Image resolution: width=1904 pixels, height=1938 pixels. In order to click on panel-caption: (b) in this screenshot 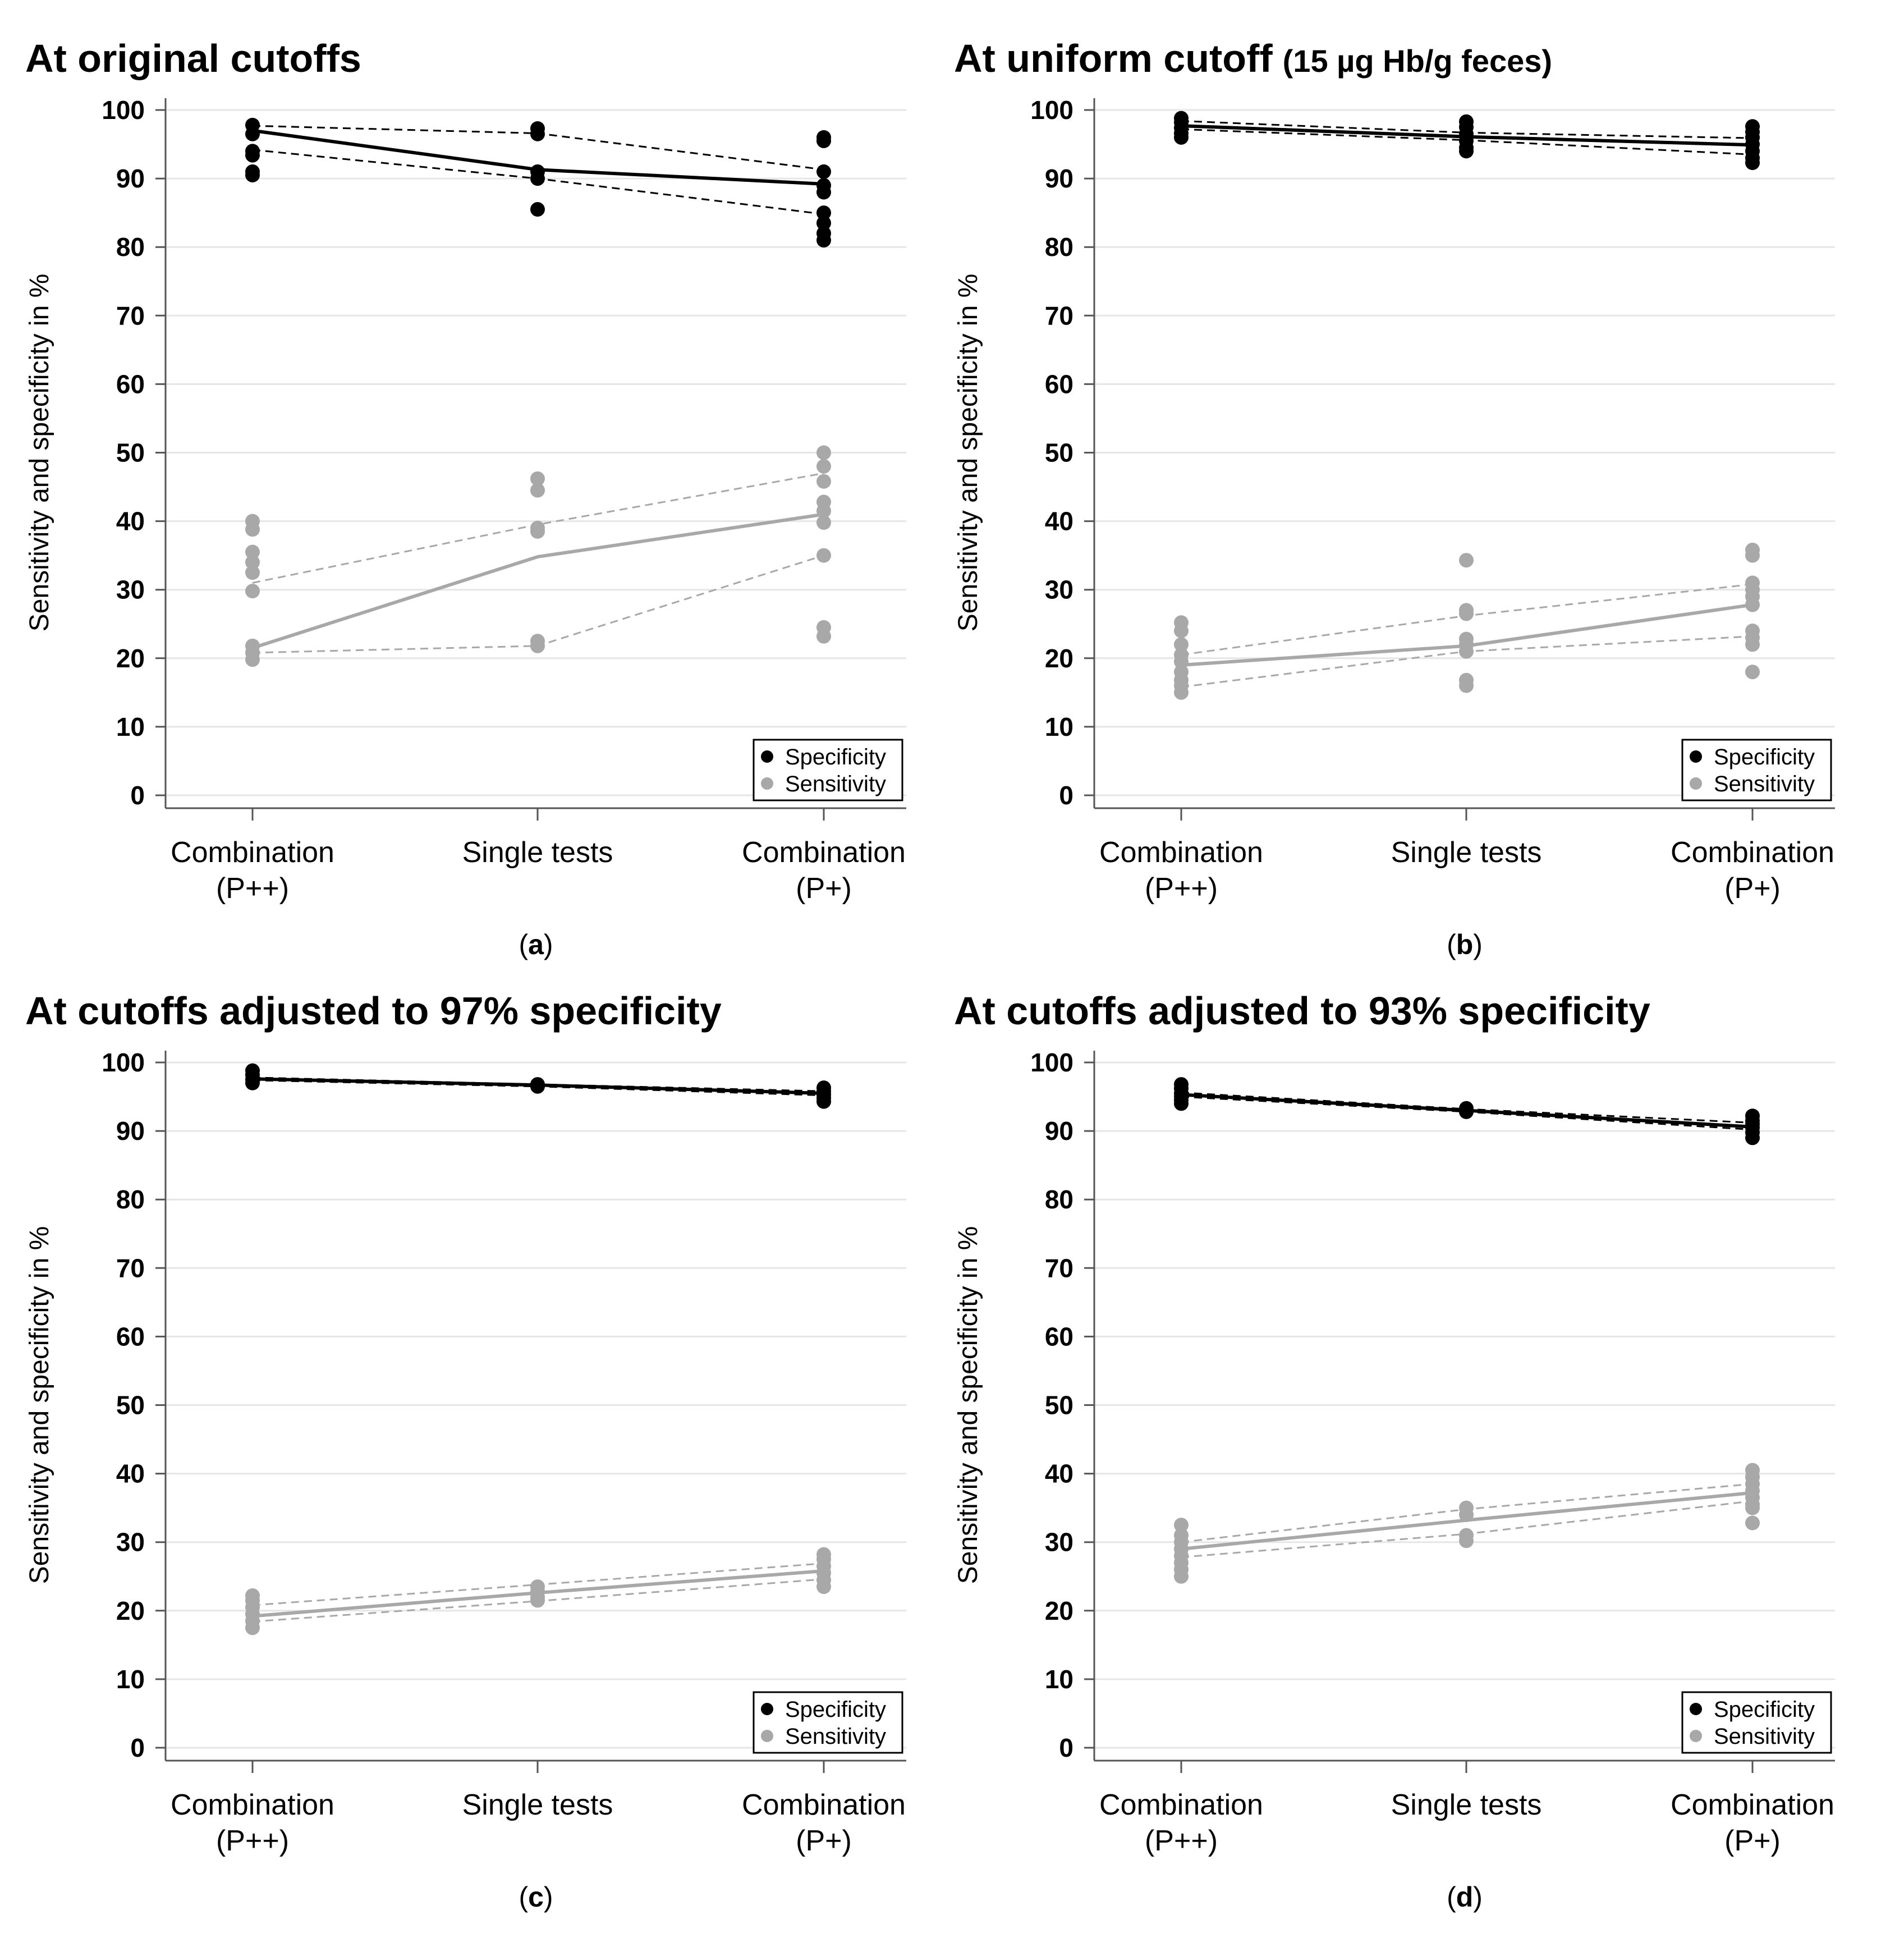, I will do `click(1465, 944)`.